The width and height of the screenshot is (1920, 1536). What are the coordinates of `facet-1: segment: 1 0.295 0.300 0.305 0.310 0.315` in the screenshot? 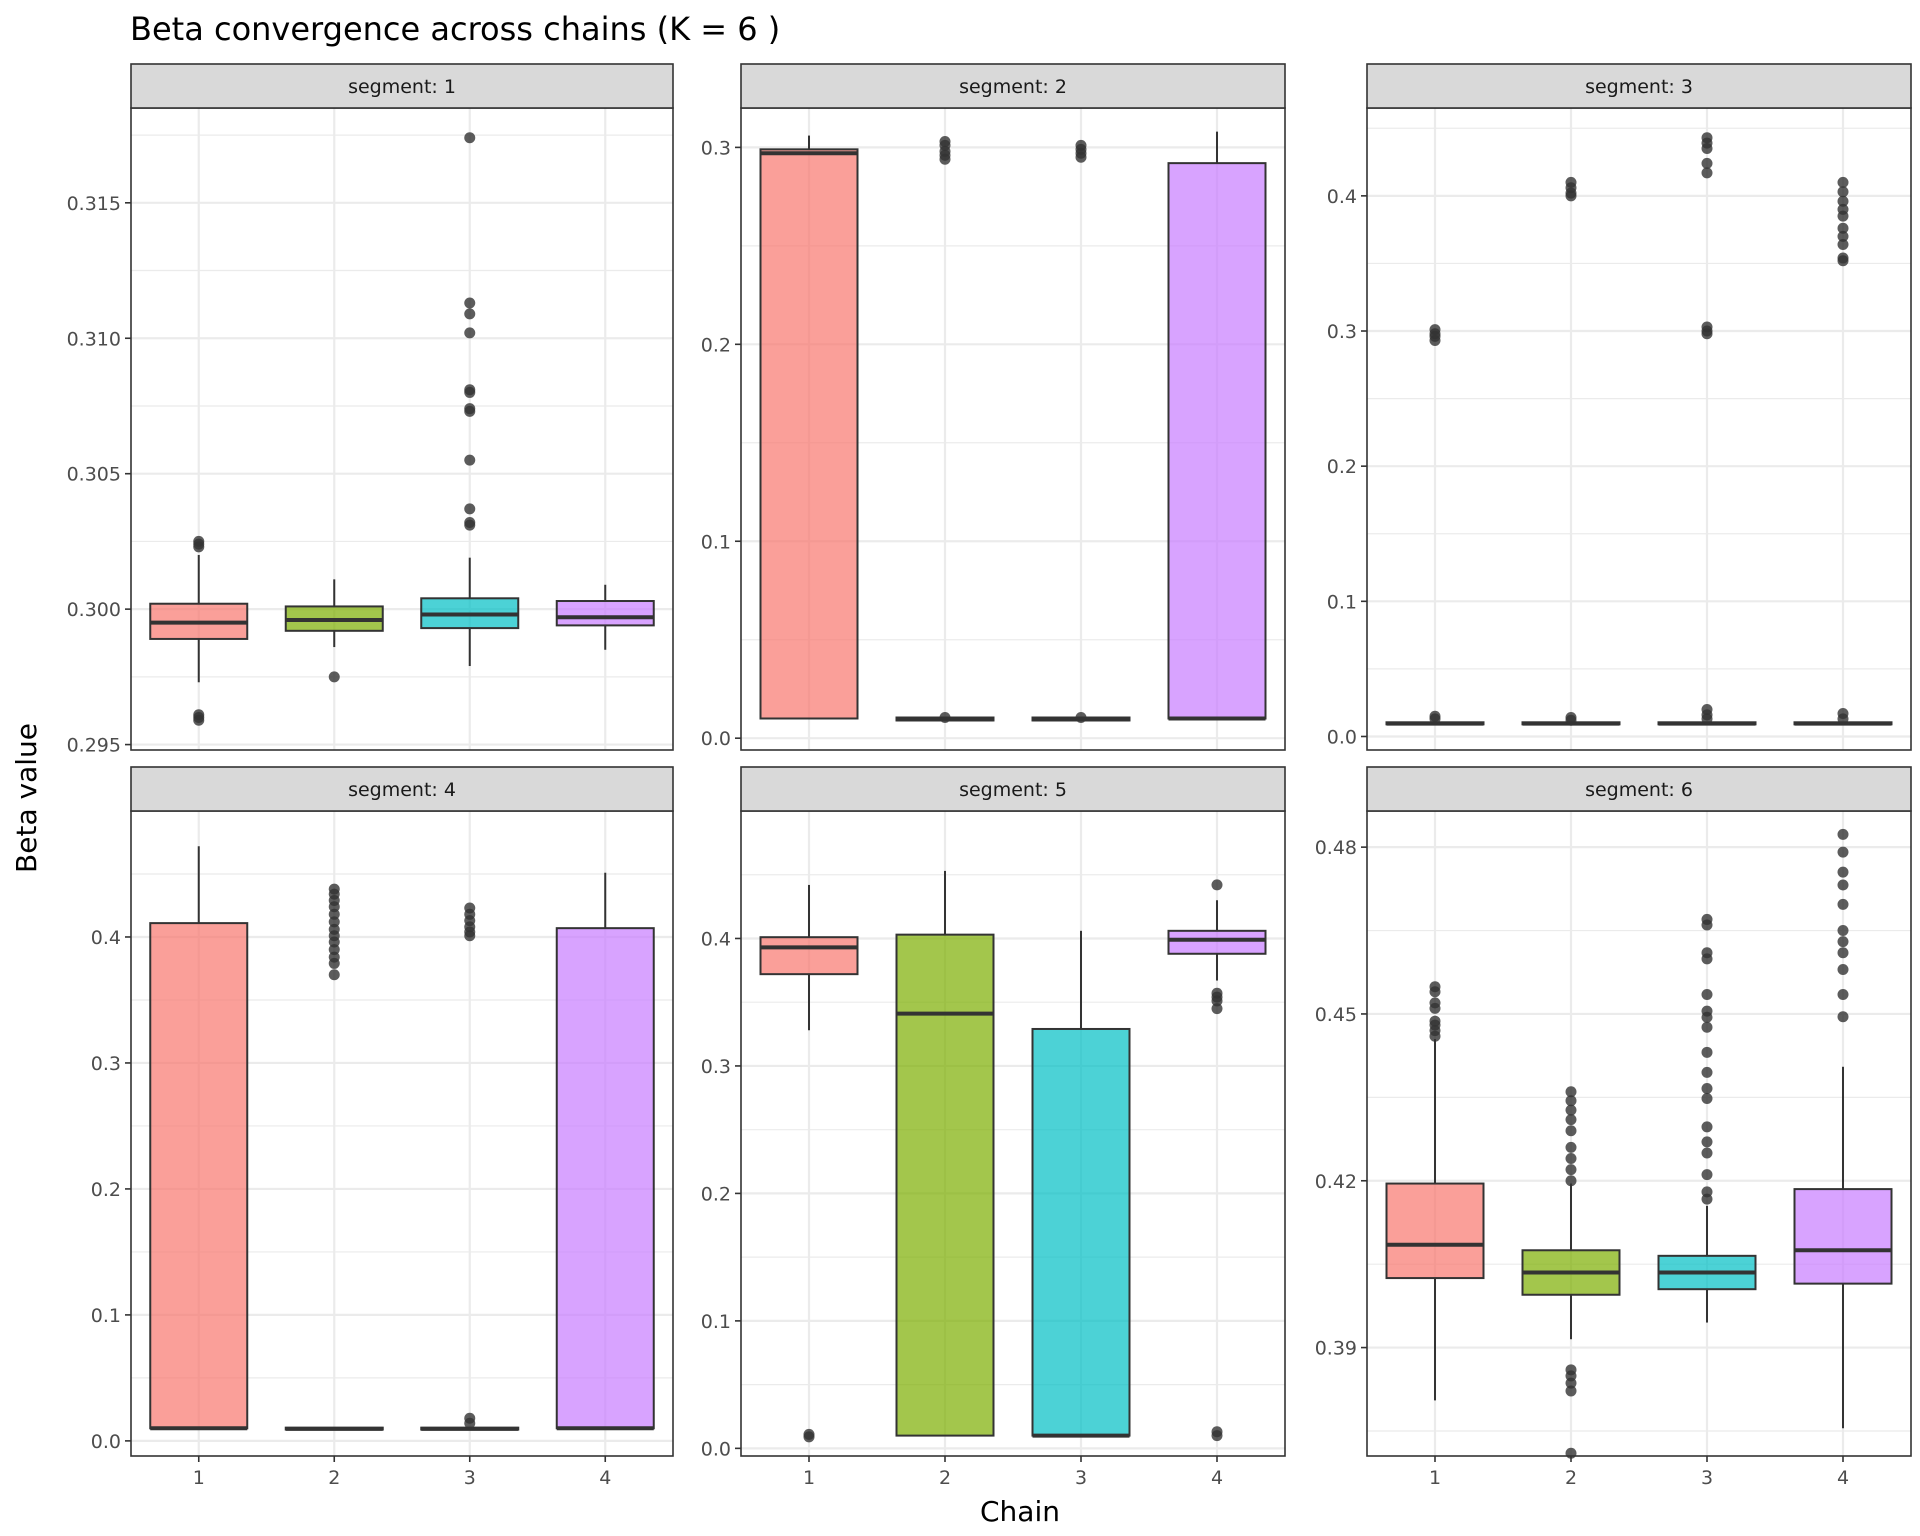 It's located at (370, 410).